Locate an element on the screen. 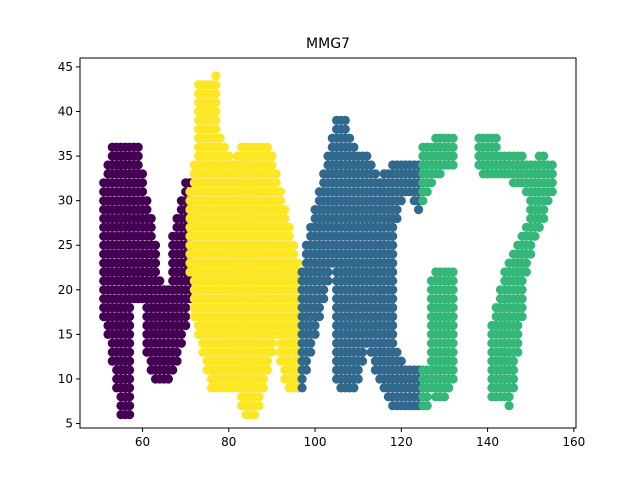  x-tick-label: 120 is located at coordinates (401, 442).